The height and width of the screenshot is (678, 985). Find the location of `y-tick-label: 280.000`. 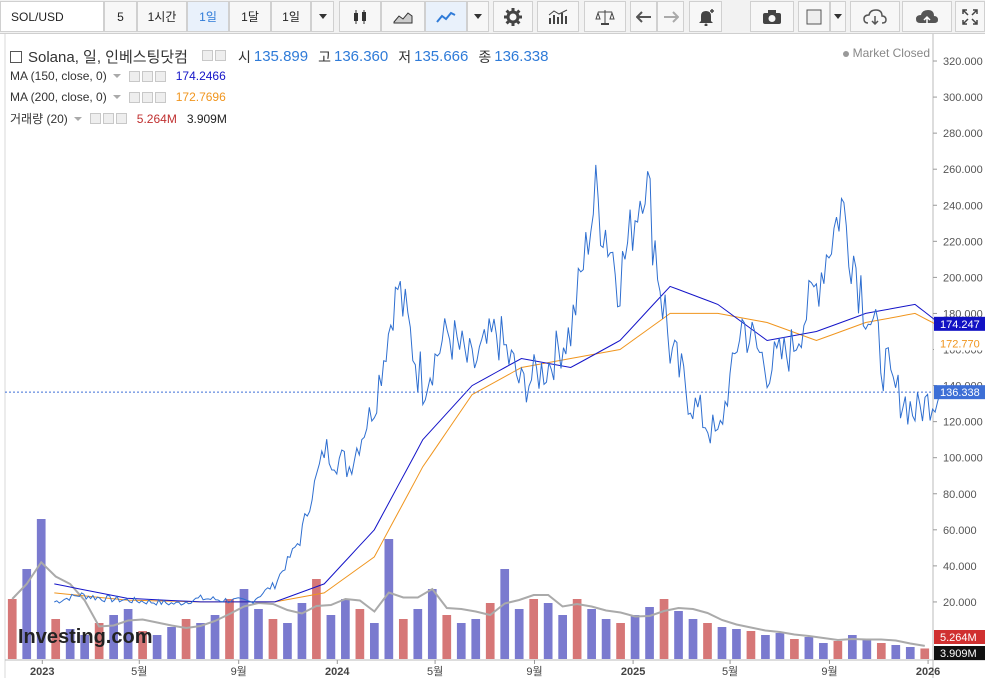

y-tick-label: 280.000 is located at coordinates (963, 134).